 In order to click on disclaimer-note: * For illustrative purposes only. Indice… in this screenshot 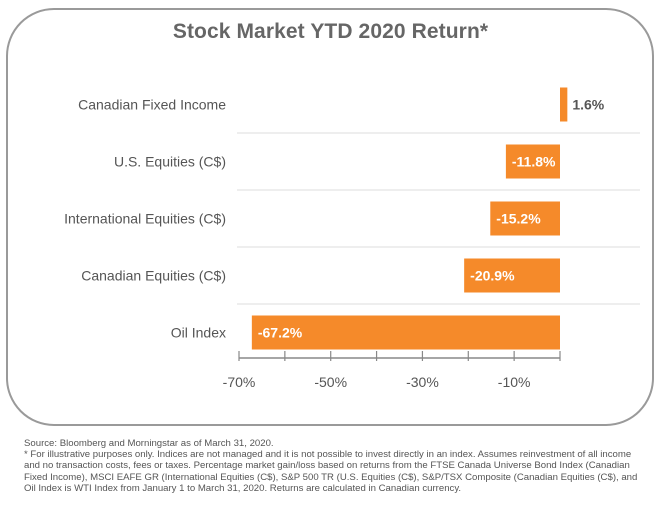, I will do `click(331, 471)`.